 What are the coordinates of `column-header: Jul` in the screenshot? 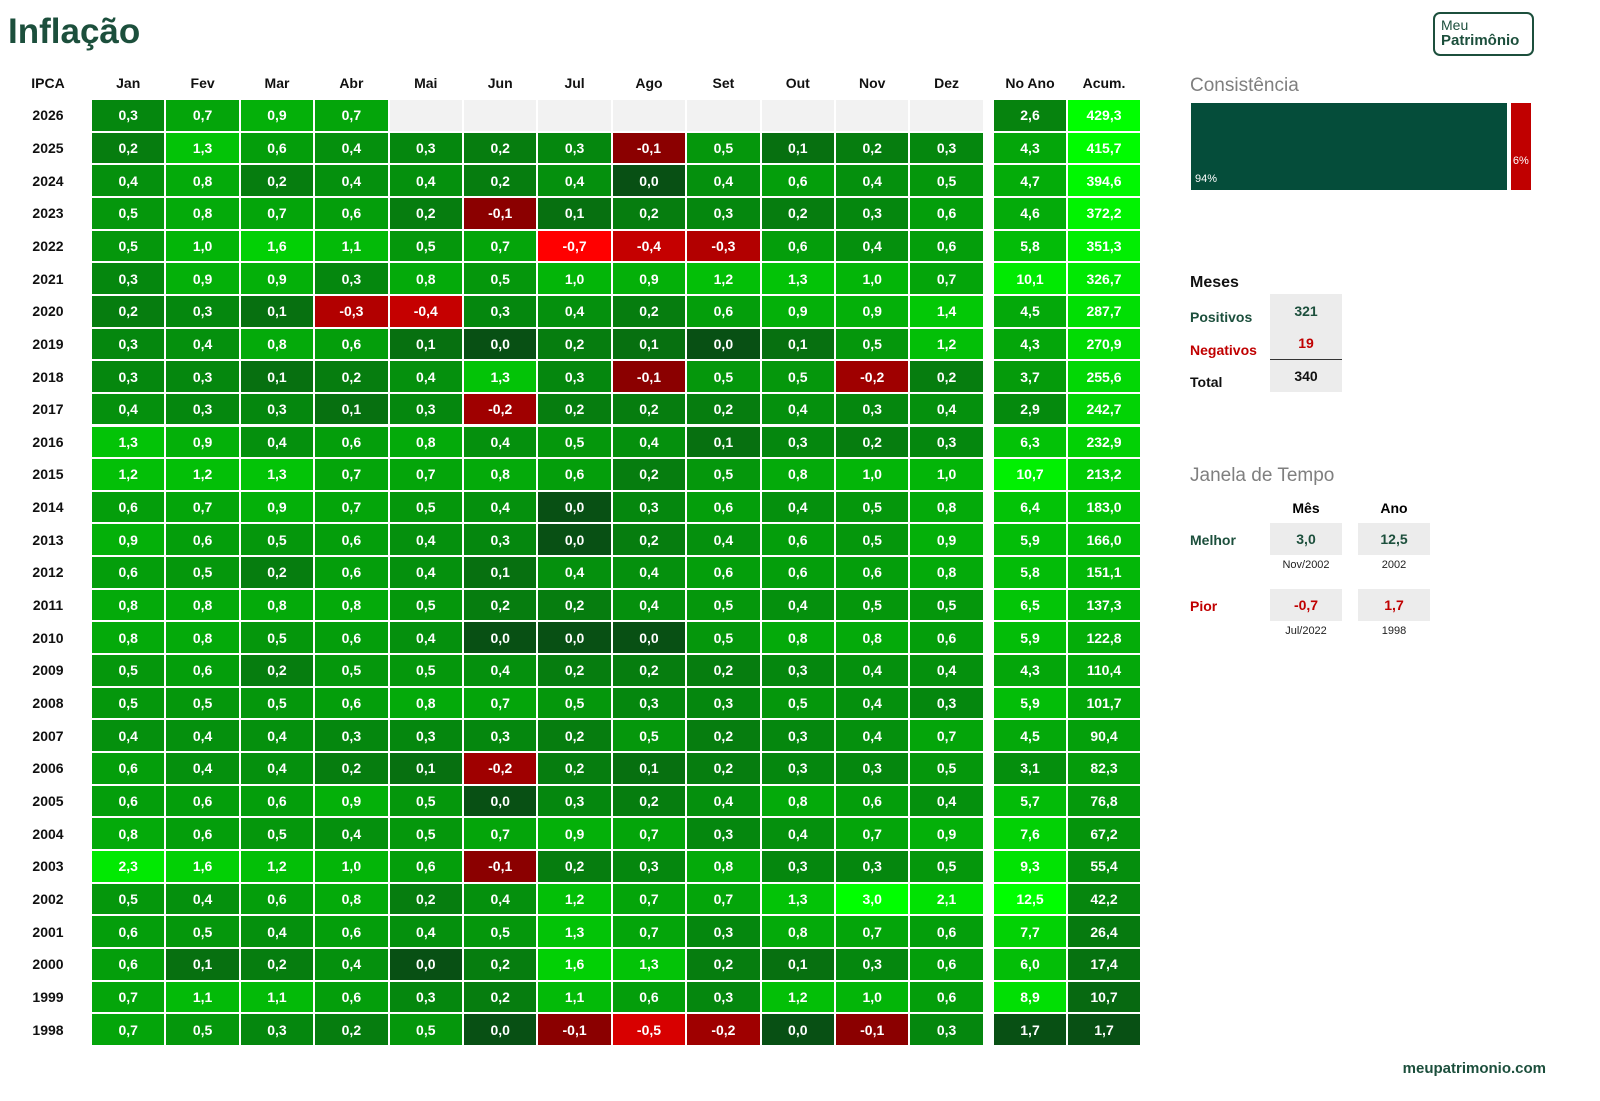 It's located at (574, 83).